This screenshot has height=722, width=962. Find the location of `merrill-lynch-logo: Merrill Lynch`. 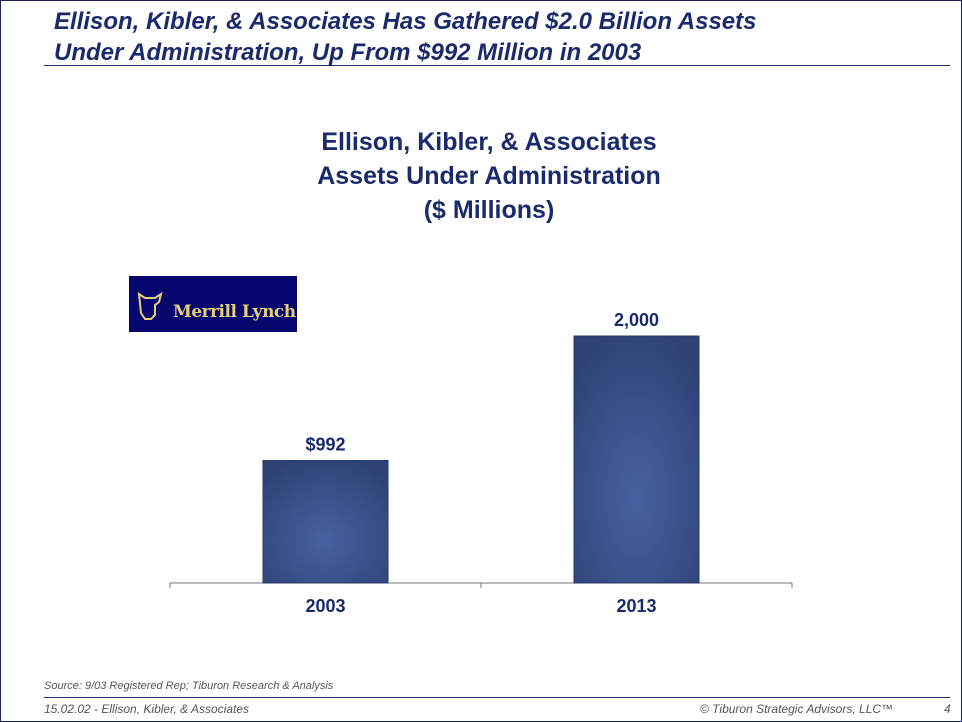

merrill-lynch-logo: Merrill Lynch is located at coordinates (213, 304).